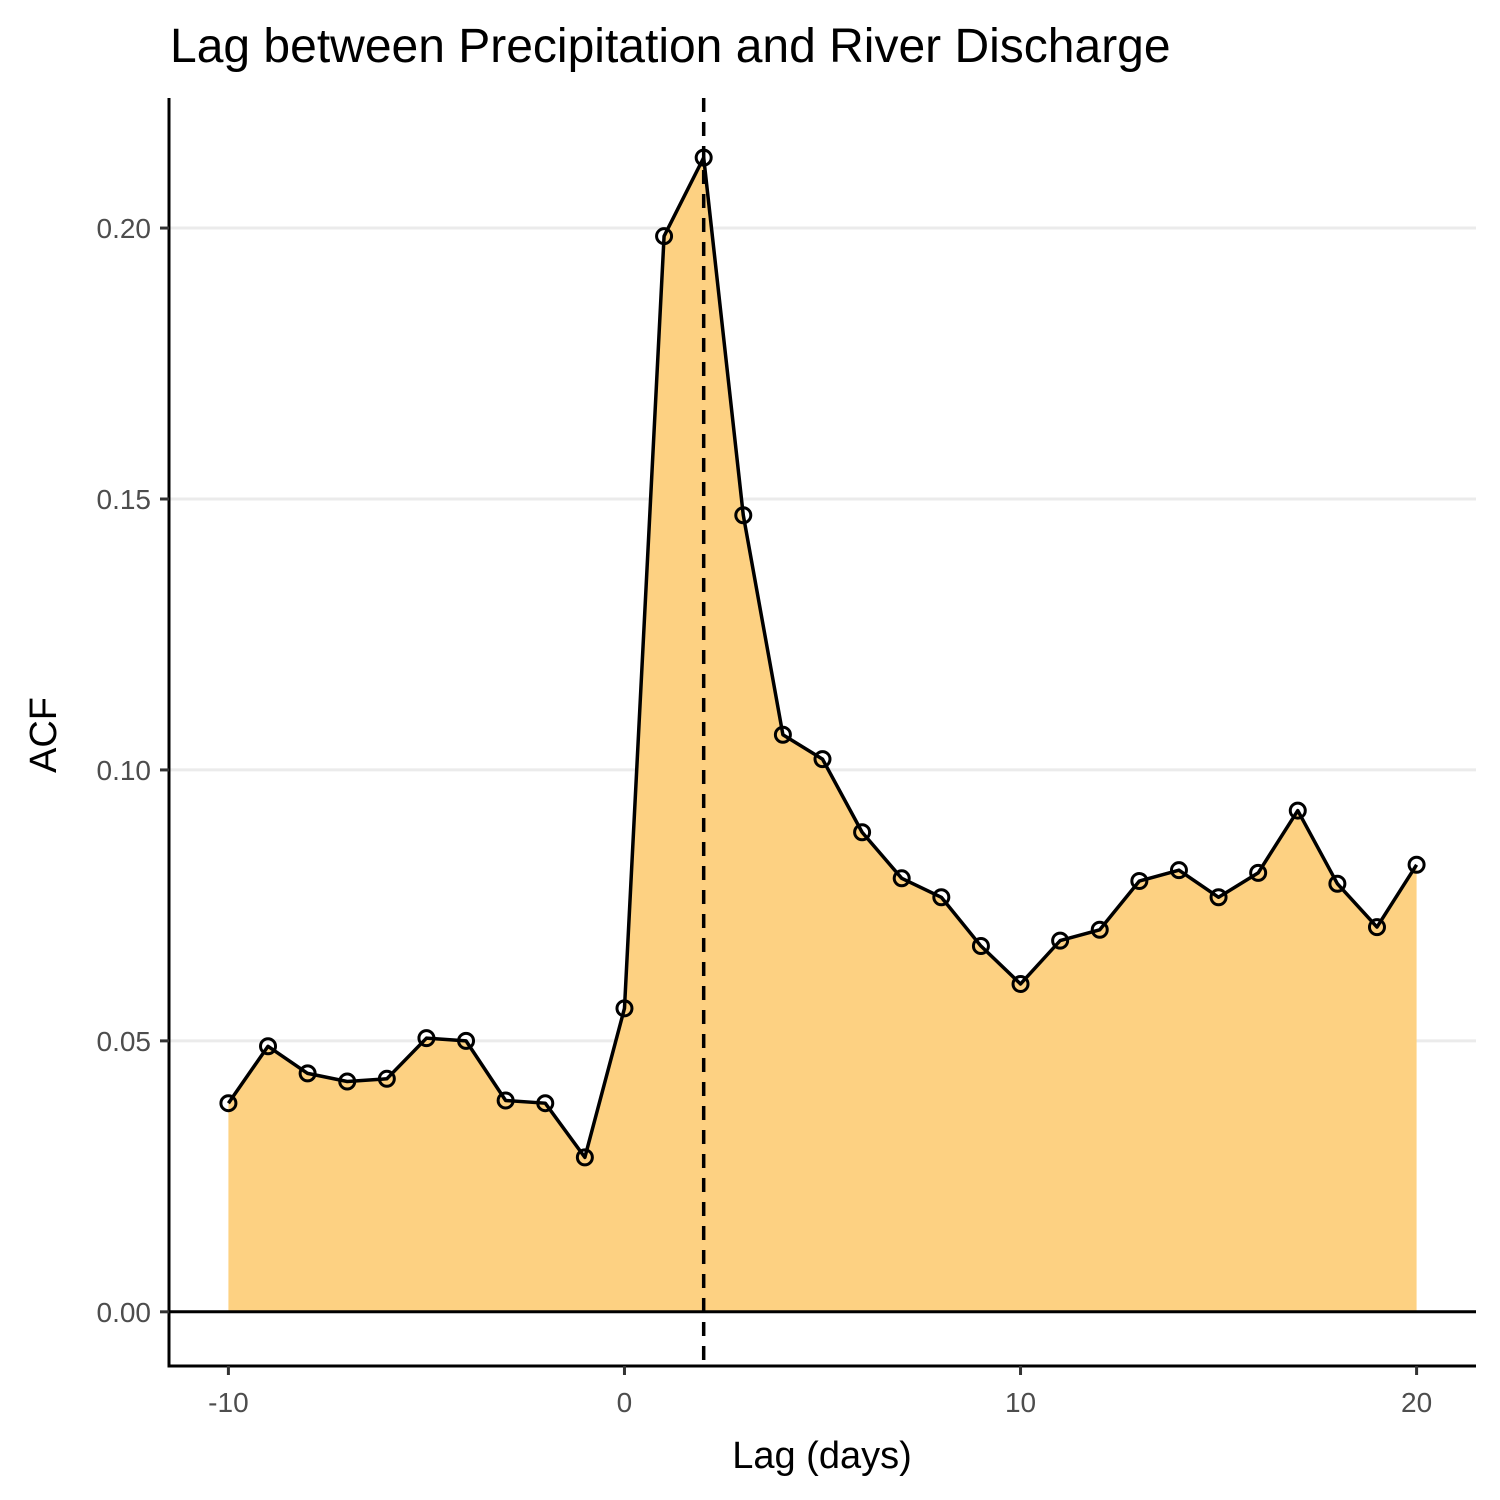 Image resolution: width=1500 pixels, height=1500 pixels. What do you see at coordinates (124, 1312) in the screenshot?
I see `y-tick-label: 0.00` at bounding box center [124, 1312].